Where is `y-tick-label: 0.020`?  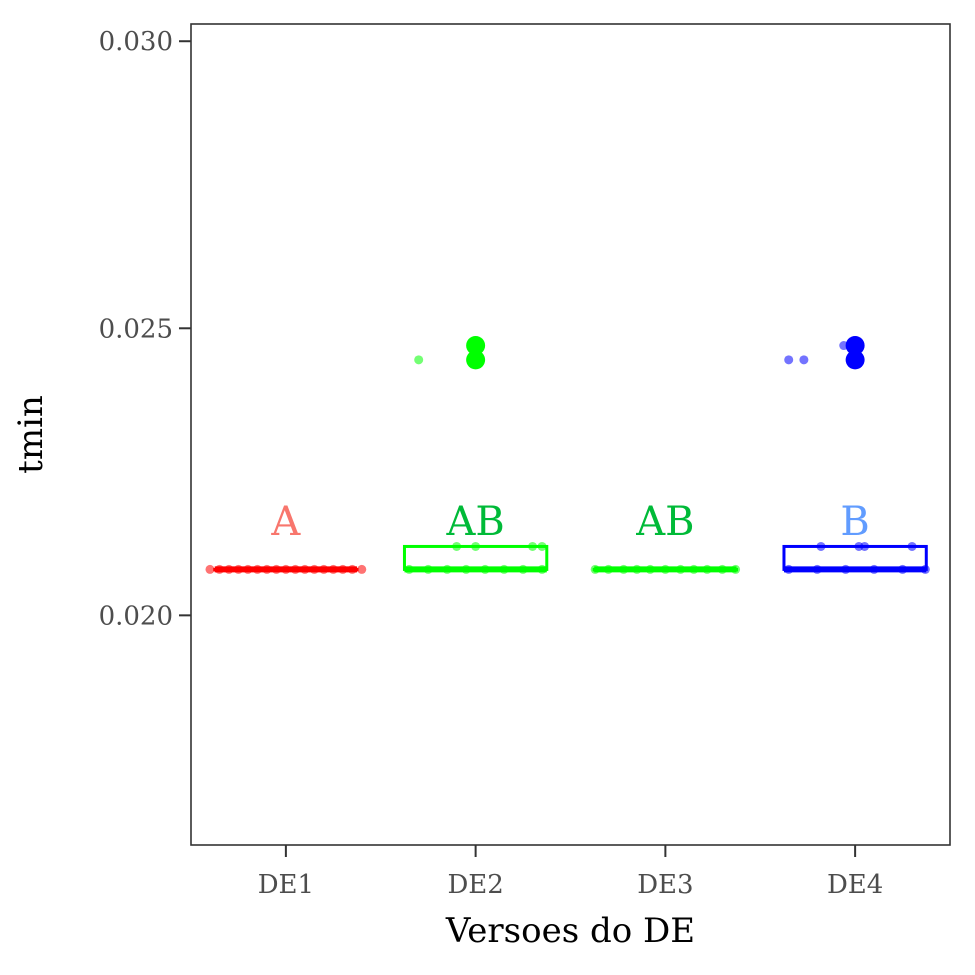
y-tick-label: 0.020 is located at coordinates (136, 616).